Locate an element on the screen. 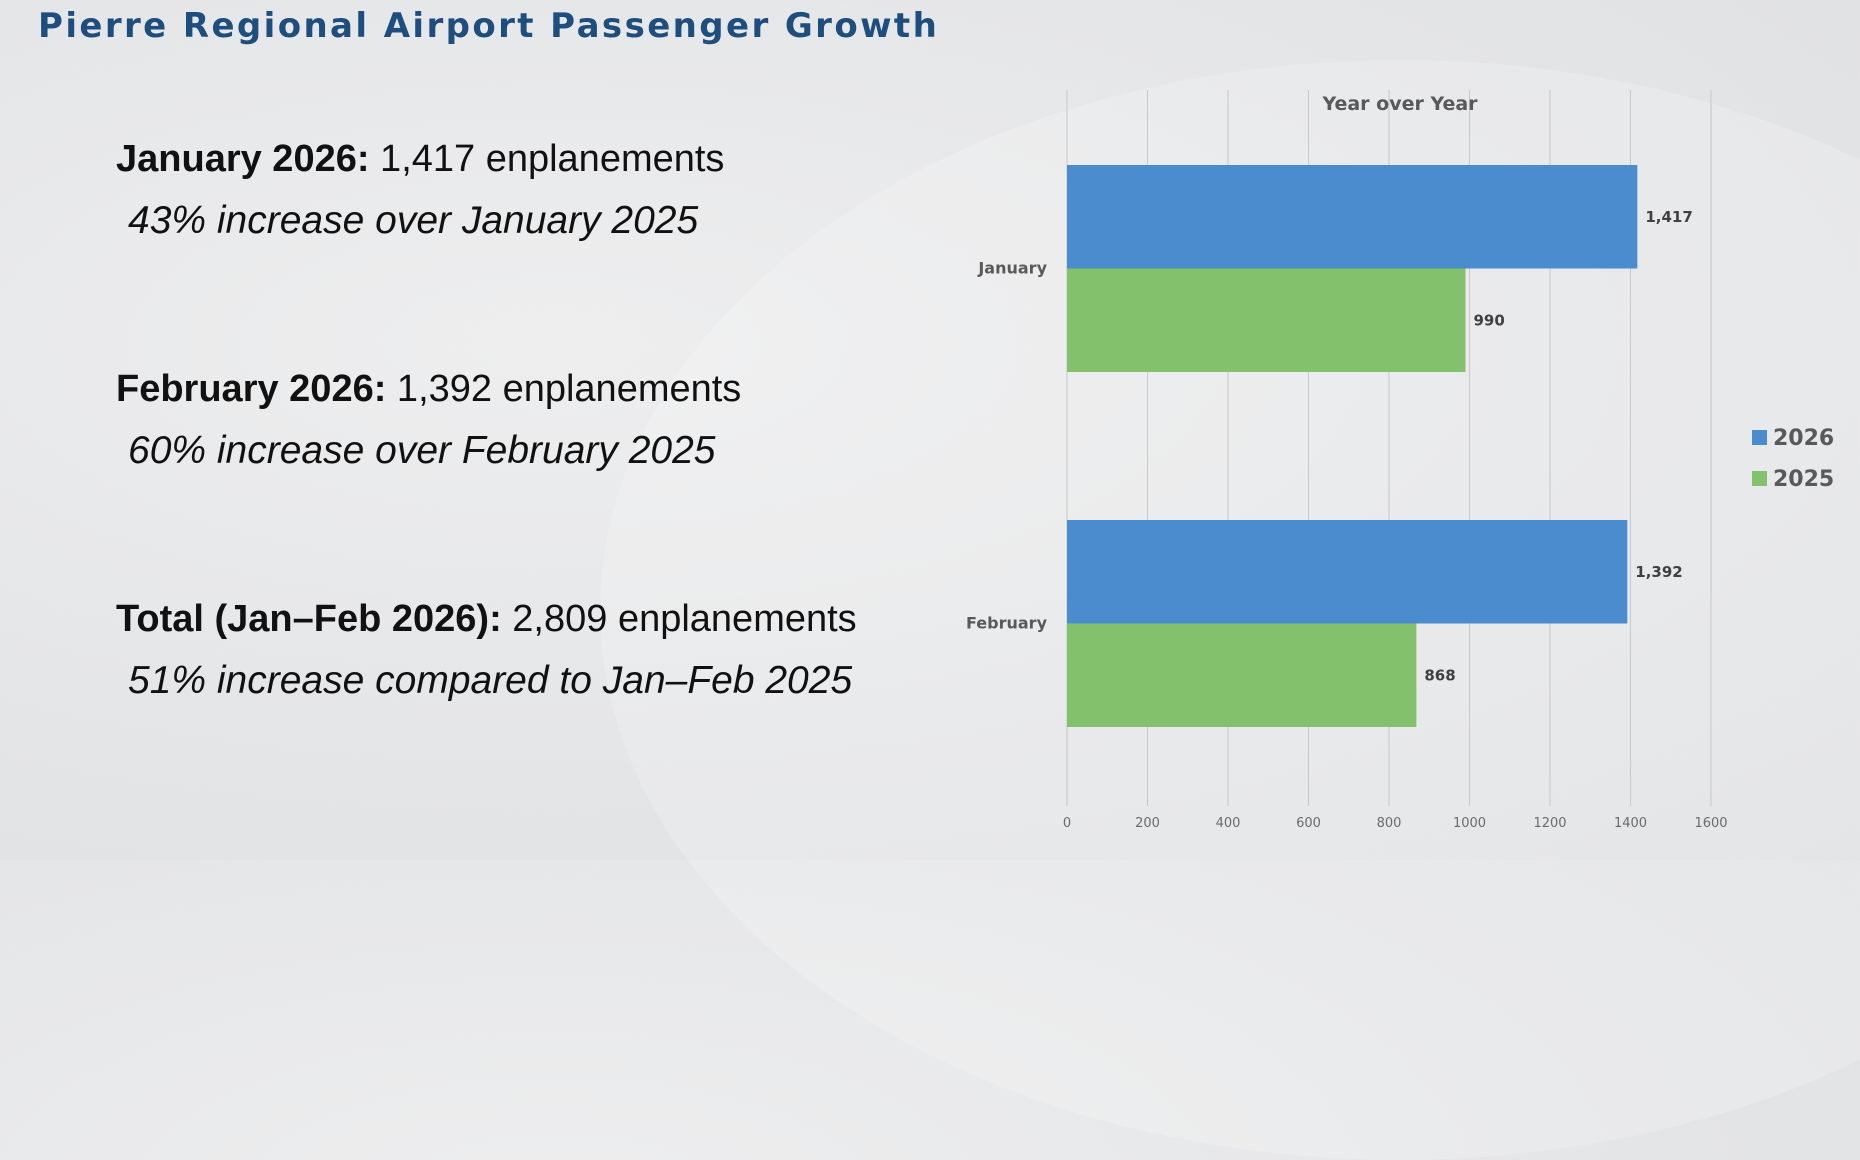 Image resolution: width=1860 pixels, height=1160 pixels. data-label: 1,417 is located at coordinates (1668, 217).